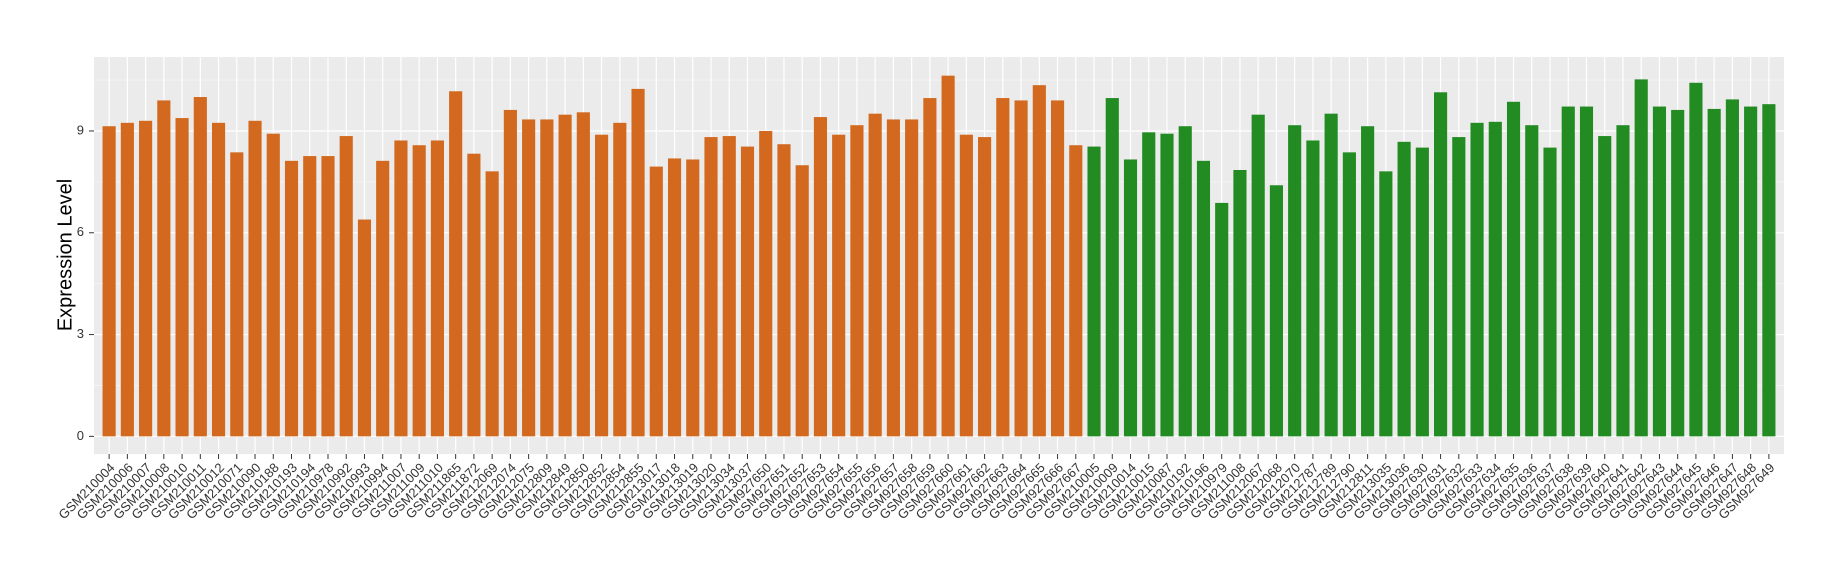  Describe the element at coordinates (65, 255) in the screenshot. I see `y-axis-title: Expression Level` at that location.